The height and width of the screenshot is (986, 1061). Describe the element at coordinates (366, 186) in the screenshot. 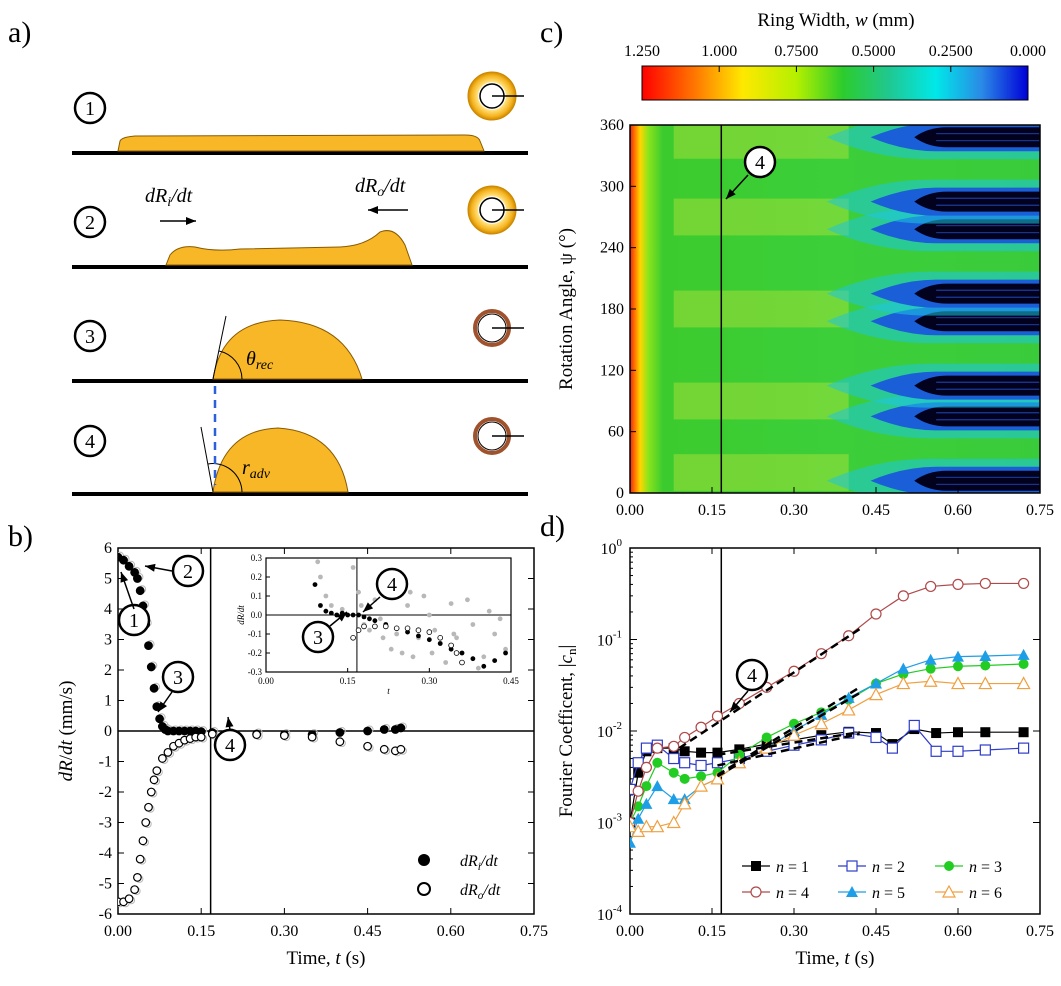

I see `annotation-dRo-dt-main: dR` at that location.